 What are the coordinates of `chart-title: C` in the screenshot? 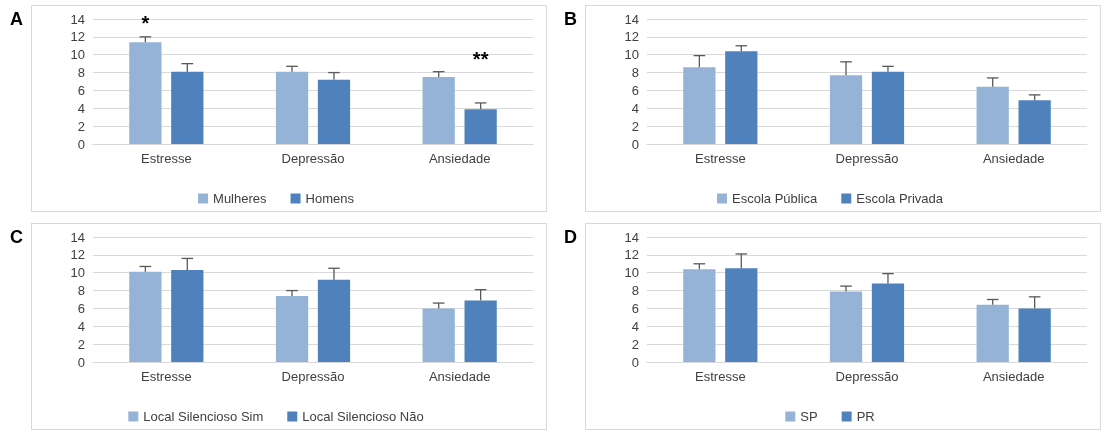 It's located at (16, 237).